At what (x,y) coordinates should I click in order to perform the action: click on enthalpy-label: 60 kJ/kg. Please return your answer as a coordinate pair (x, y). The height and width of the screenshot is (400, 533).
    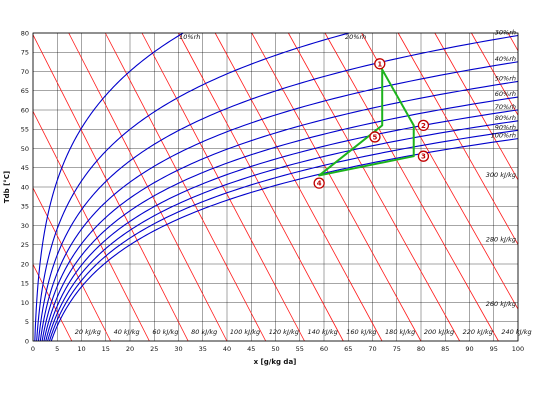
    Looking at the image, I should click on (165, 332).